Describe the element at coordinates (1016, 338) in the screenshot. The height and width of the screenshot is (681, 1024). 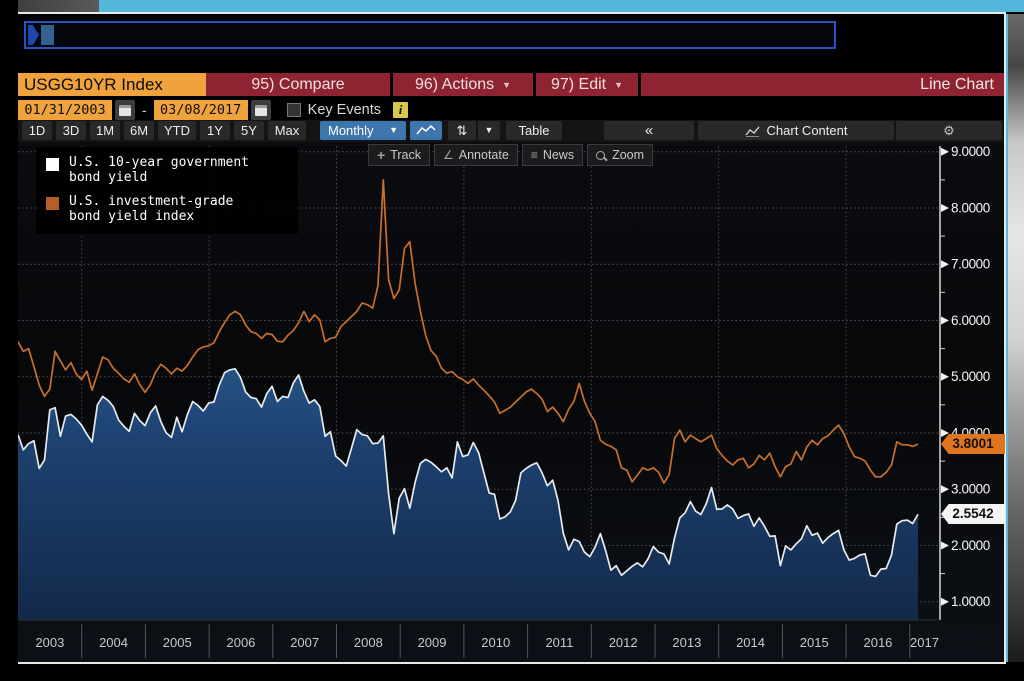
I see `background-window-strip` at that location.